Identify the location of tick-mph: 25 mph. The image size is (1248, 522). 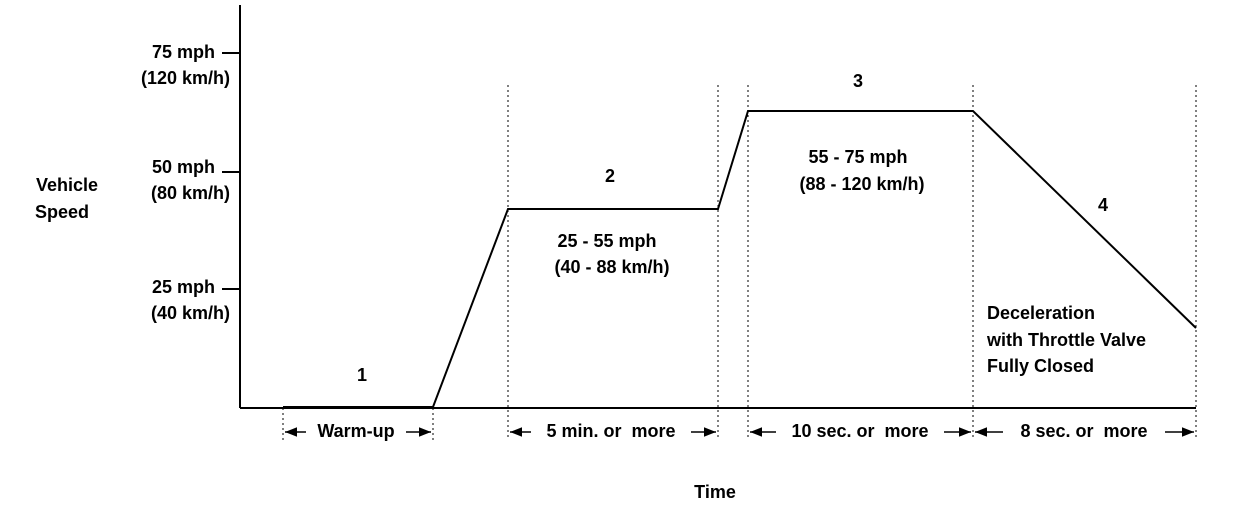
(183, 287).